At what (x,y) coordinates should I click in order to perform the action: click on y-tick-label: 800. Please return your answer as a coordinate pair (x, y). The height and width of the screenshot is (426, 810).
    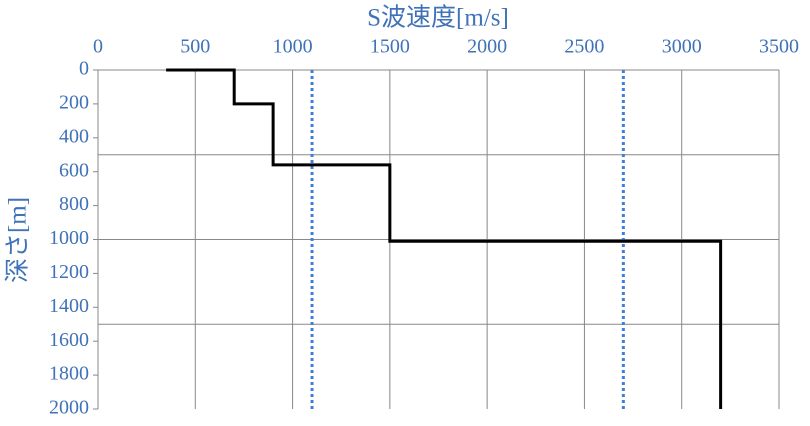
    Looking at the image, I should click on (74, 204).